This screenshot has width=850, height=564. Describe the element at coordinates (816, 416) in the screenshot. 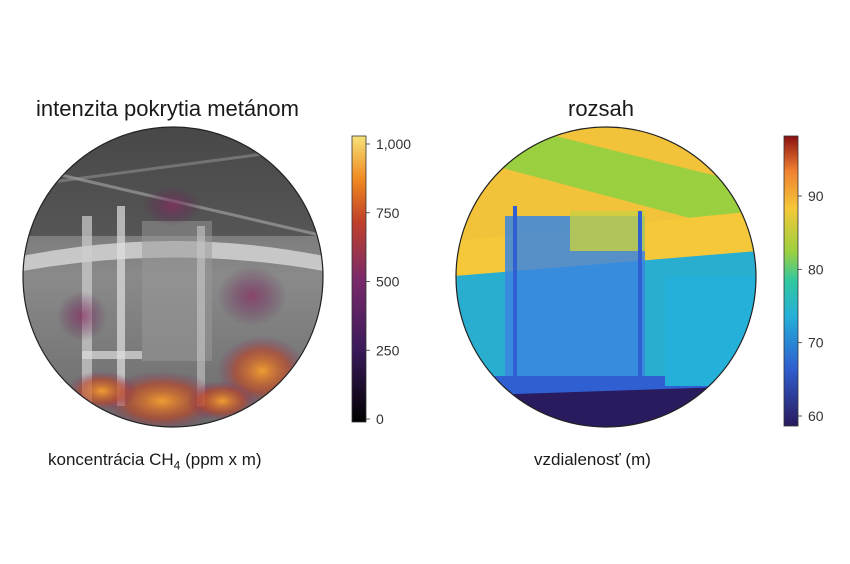

I see `colorbar-tick-label: 60` at that location.